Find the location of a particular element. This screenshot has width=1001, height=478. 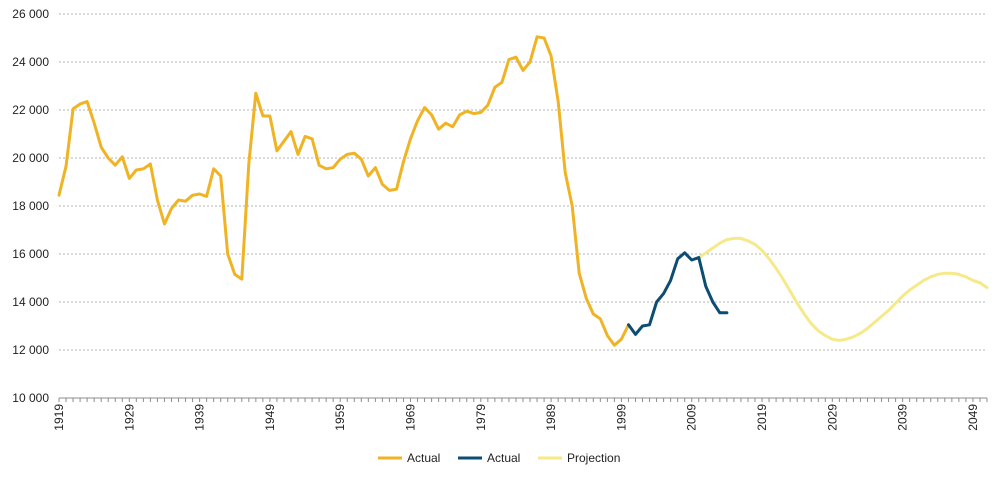

x-tick-label: 1969 is located at coordinates (411, 417).